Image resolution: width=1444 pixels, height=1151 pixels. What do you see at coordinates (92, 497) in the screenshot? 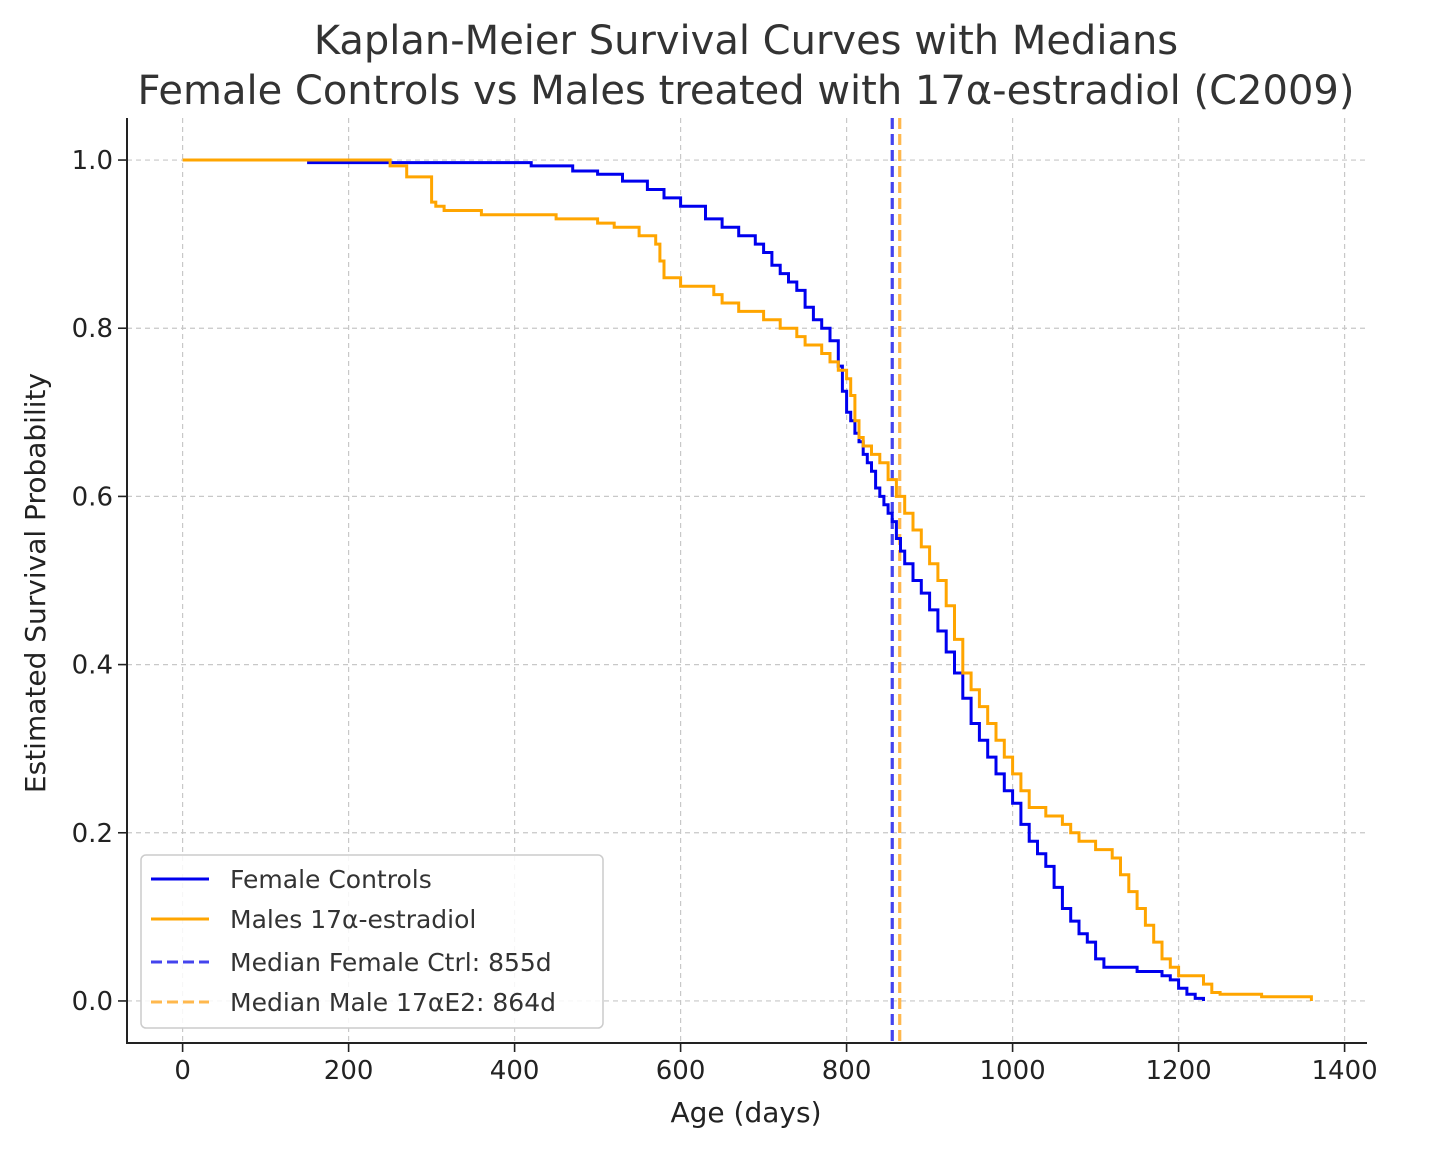
I see `y-tick-label: 0.6` at bounding box center [92, 497].